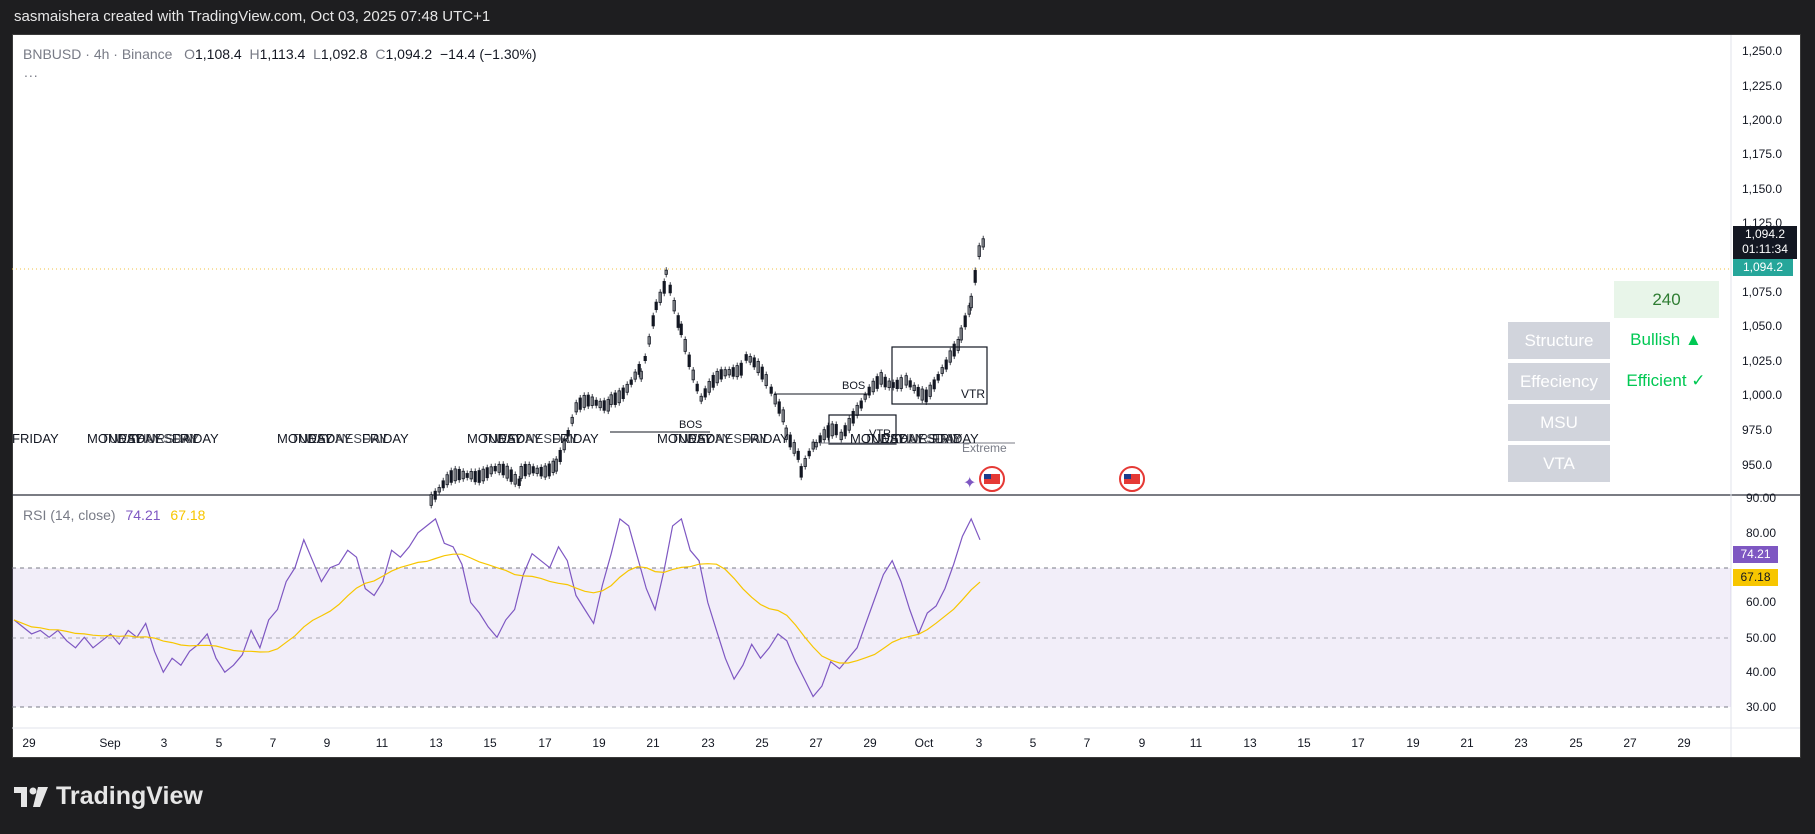  I want to click on symbol-pair: BNBUSD, so click(52, 54).